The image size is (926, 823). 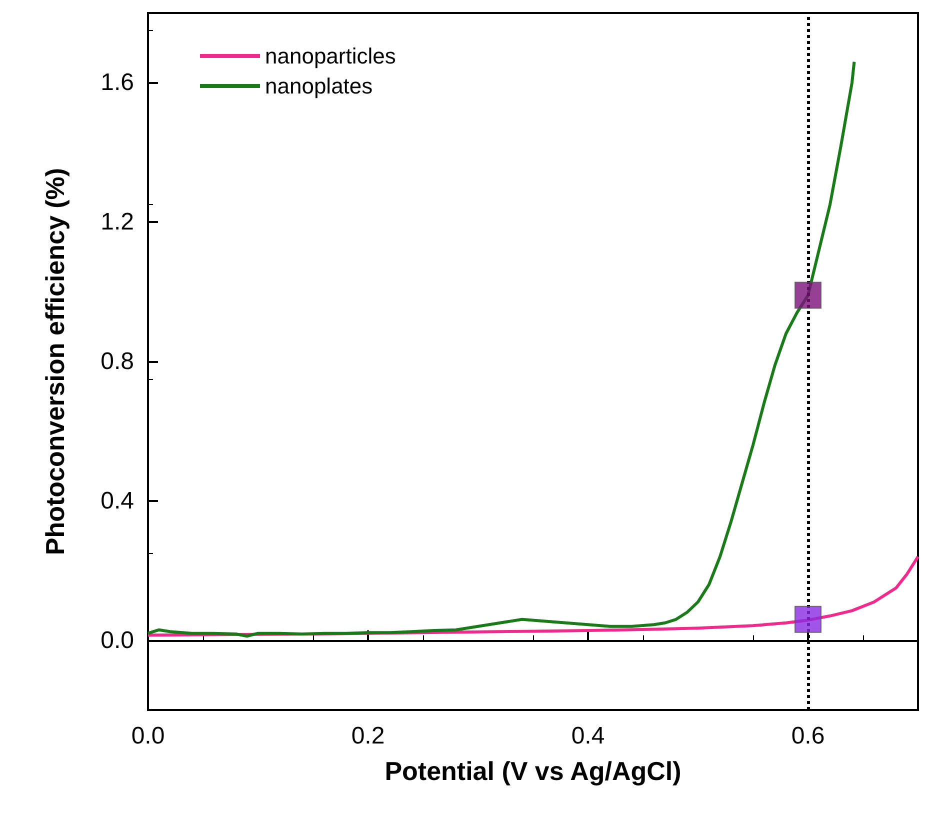 What do you see at coordinates (117, 82) in the screenshot?
I see `y-tick-label: 1.6` at bounding box center [117, 82].